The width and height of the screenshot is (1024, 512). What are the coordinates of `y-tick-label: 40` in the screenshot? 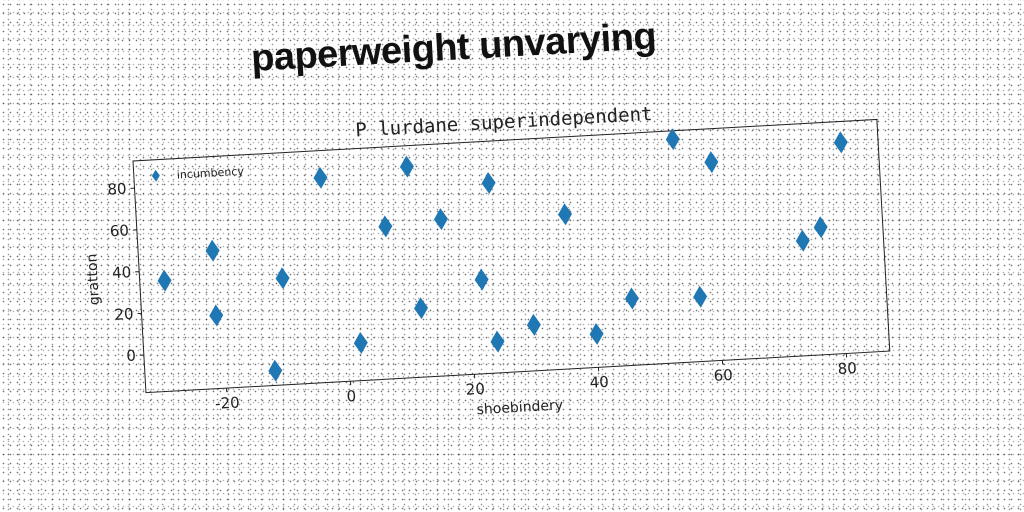 It's located at (122, 272).